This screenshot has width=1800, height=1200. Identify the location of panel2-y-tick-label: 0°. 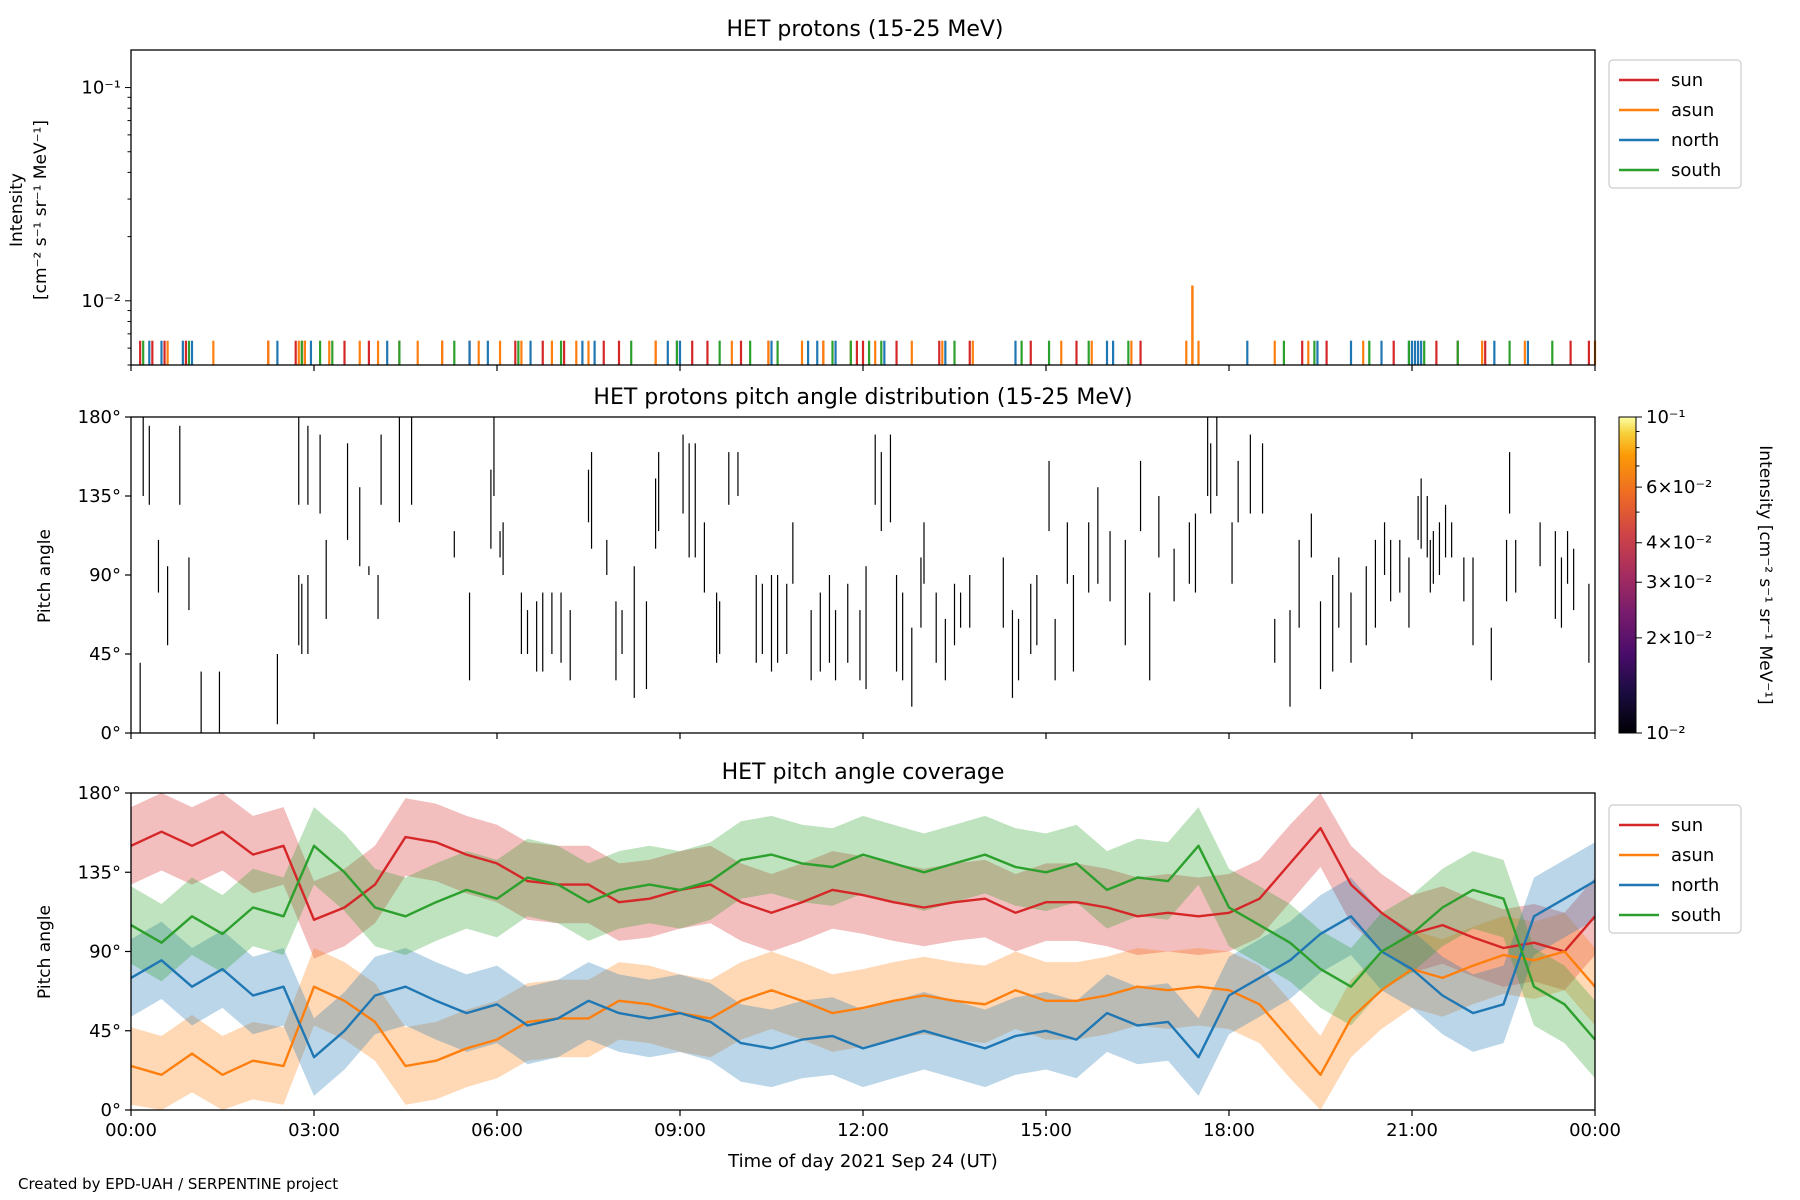
(111, 733).